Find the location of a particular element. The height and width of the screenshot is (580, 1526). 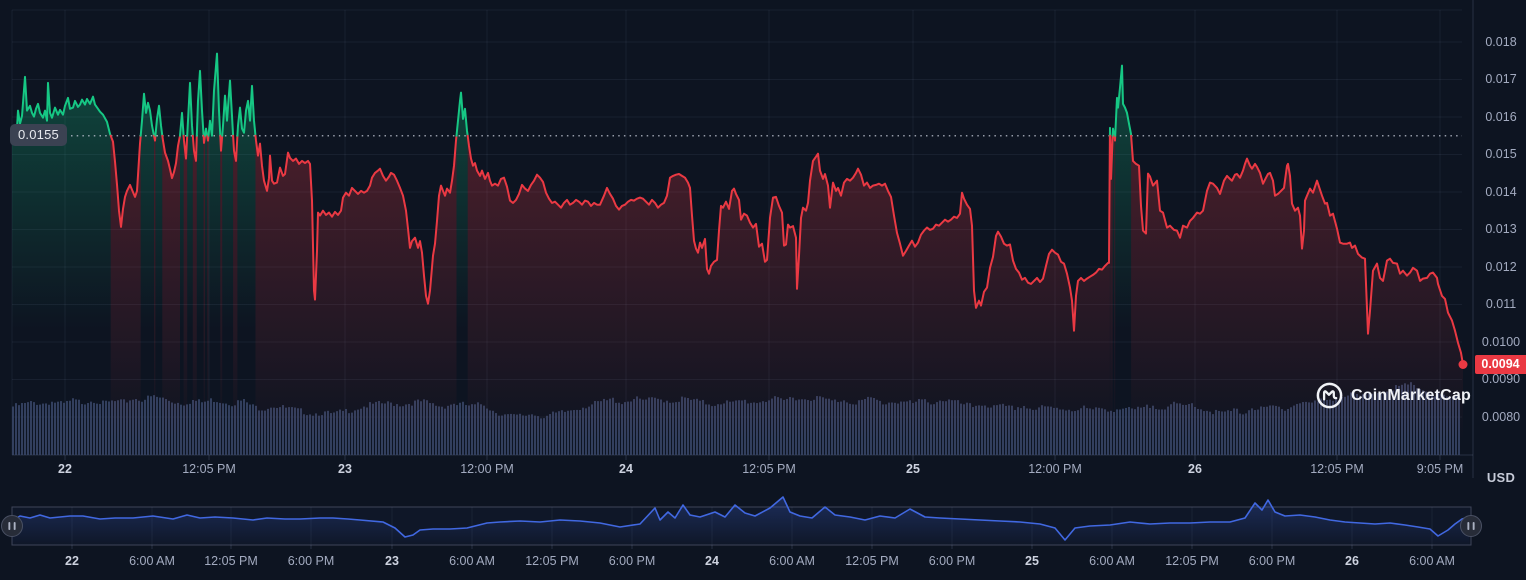

time-axis-label: 9:05 PM is located at coordinates (1440, 469).